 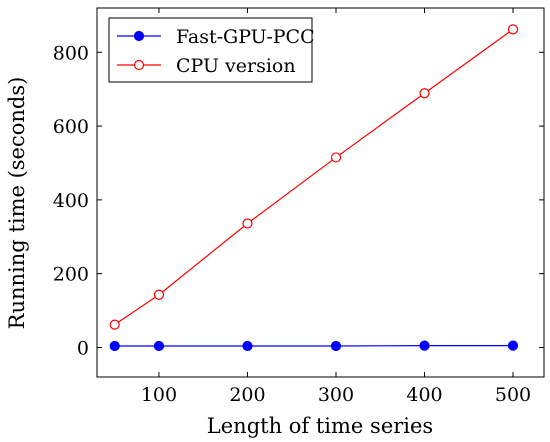 What do you see at coordinates (247, 395) in the screenshot?
I see `x-tick-label: 200` at bounding box center [247, 395].